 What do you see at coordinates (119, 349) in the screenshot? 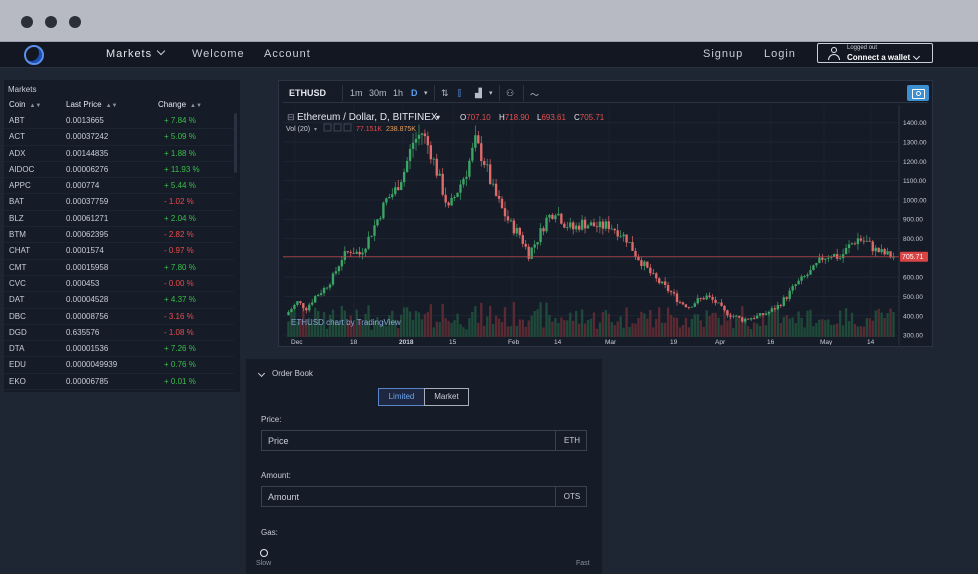
I see `market-row: DTA 0.00001536 + 7.26 %` at bounding box center [119, 349].